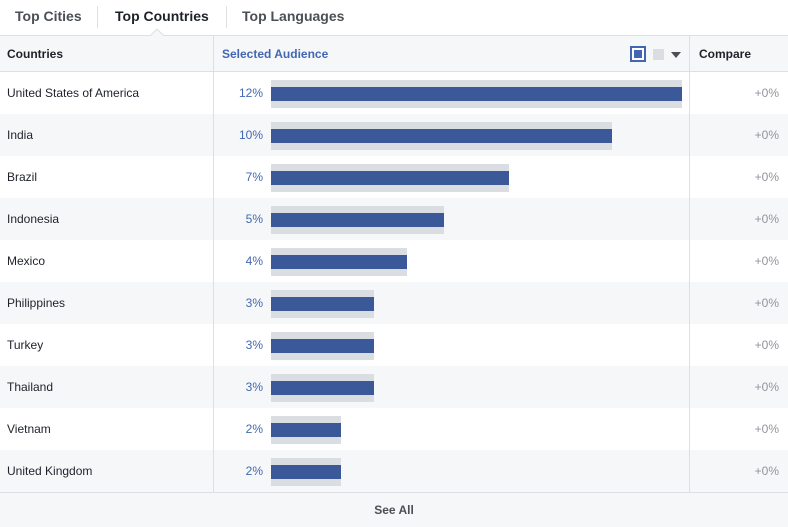  Describe the element at coordinates (35, 54) in the screenshot. I see `column-header-countries: Countries` at that location.